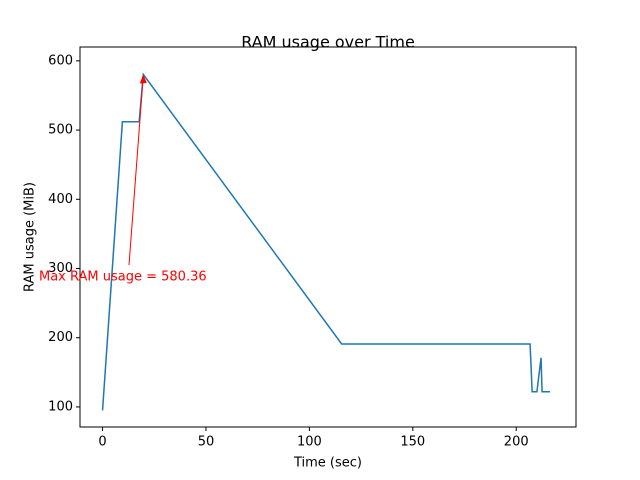  What do you see at coordinates (516, 442) in the screenshot?
I see `x-tick-label: 200` at bounding box center [516, 442].